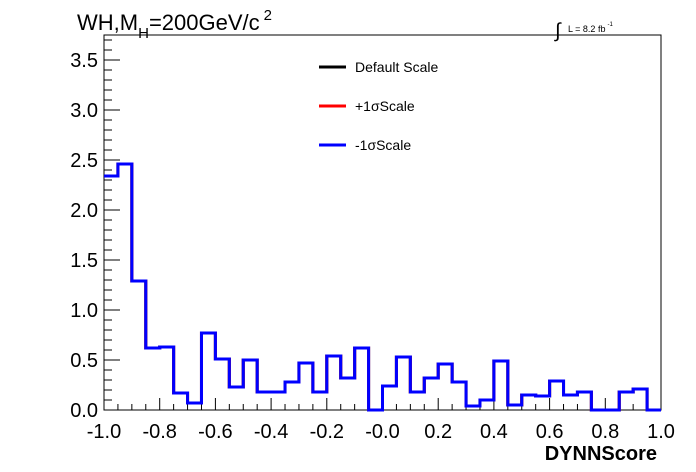 Image resolution: width=696 pixels, height=472 pixels. I want to click on x-tick-label: 0.2, so click(438, 432).